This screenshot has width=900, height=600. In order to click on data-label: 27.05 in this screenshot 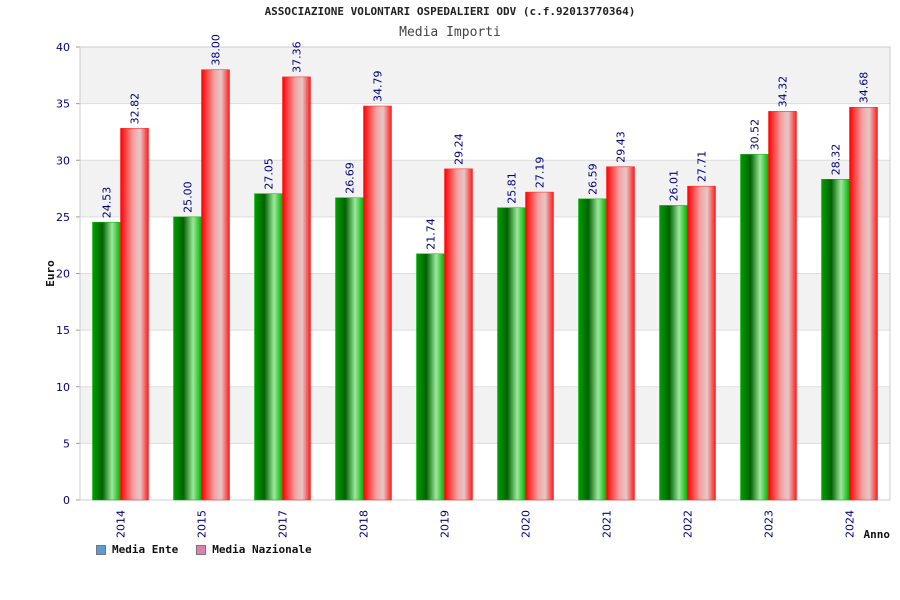, I will do `click(269, 174)`.